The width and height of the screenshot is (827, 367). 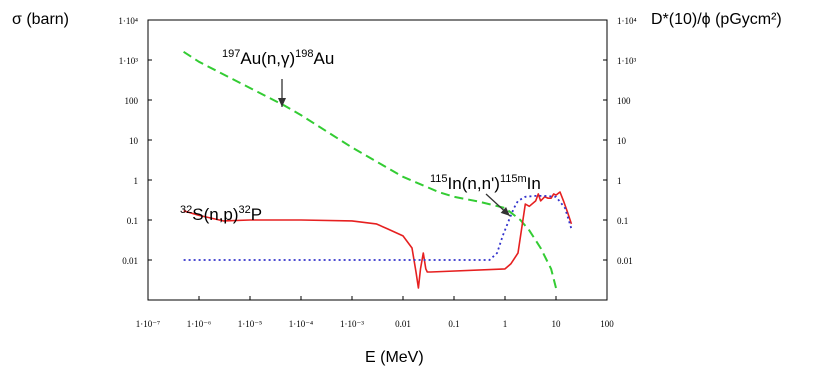 What do you see at coordinates (132, 221) in the screenshot?
I see `y-tick-label-left: 0.1` at bounding box center [132, 221].